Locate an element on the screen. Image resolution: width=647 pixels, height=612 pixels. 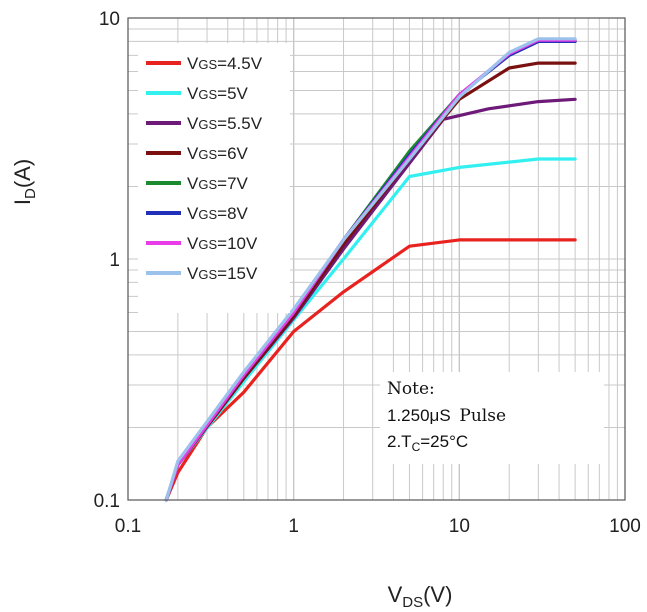
legend-item: VGS=8V is located at coordinates (197, 213).